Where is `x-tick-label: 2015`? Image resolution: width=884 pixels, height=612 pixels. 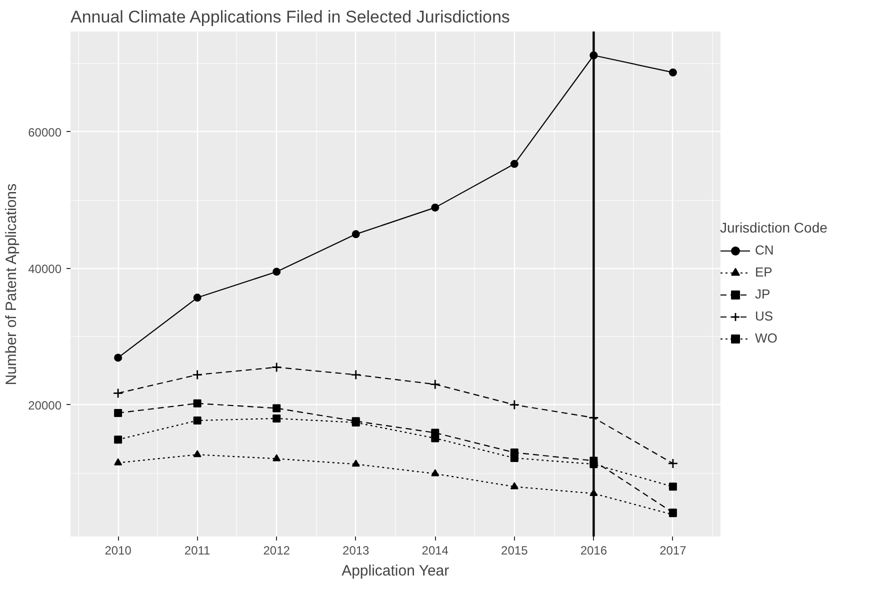
x-tick-label: 2015 is located at coordinates (514, 551).